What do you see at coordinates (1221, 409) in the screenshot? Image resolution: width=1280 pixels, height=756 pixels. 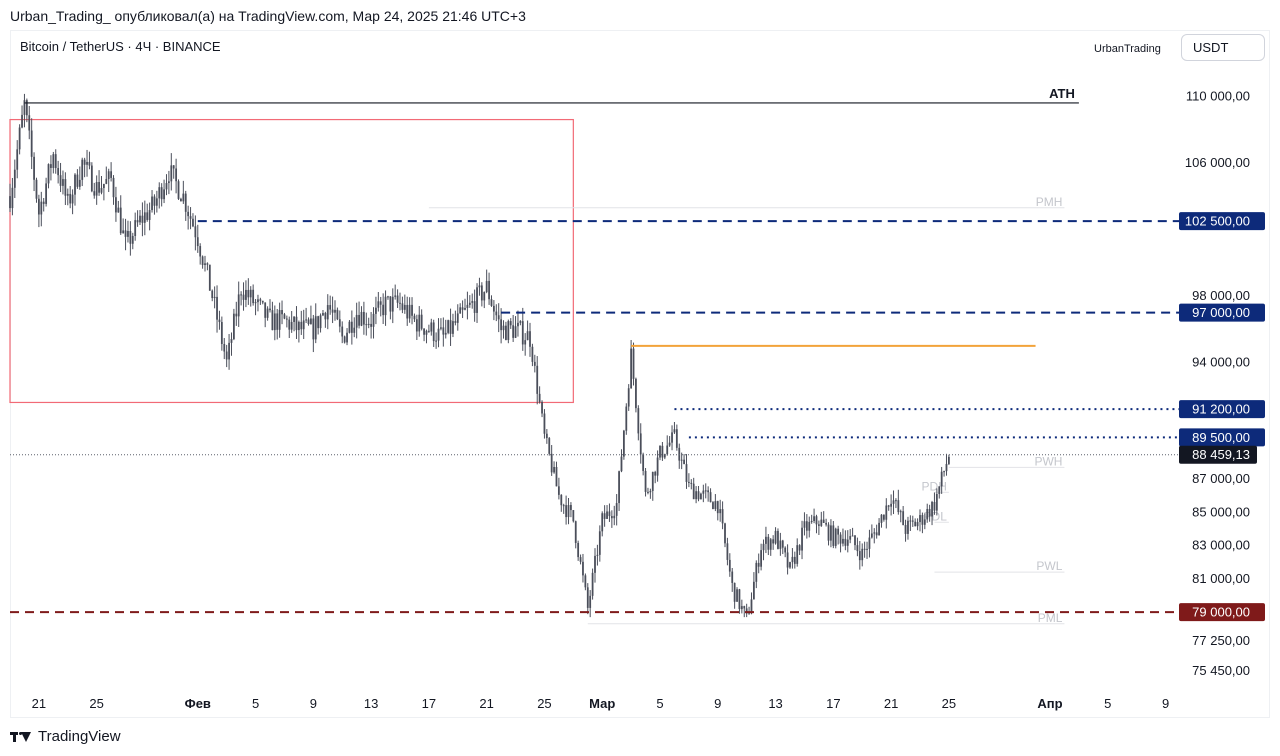 I see `level-badge-label: 91 200,00` at bounding box center [1221, 409].